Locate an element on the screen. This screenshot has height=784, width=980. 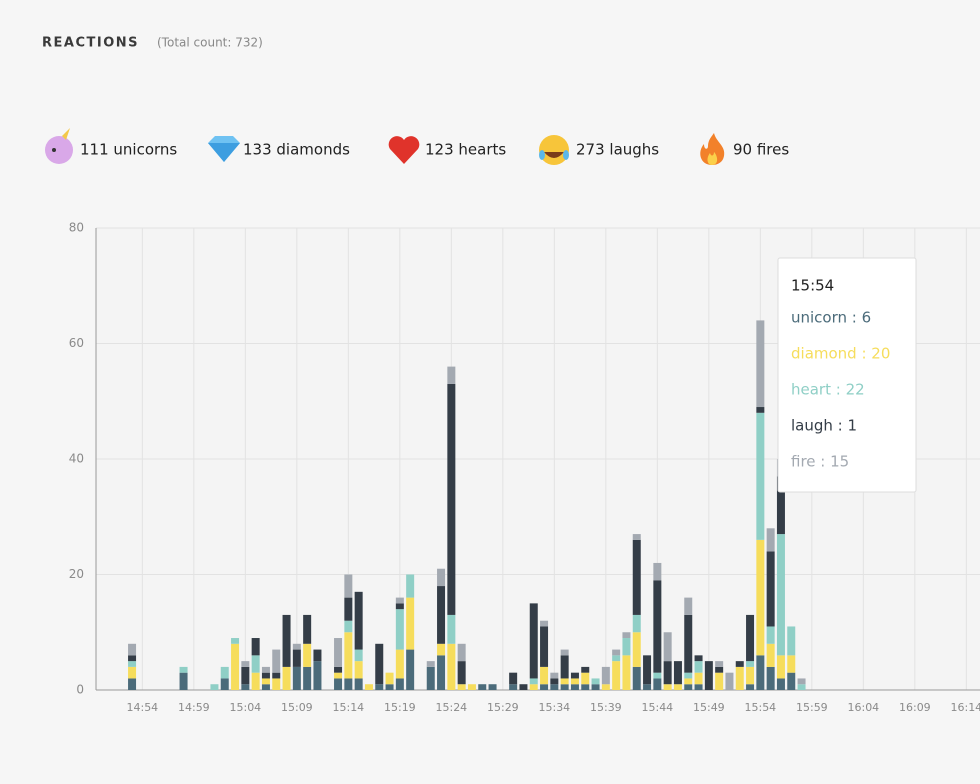
x-tick-label: 15:04 is located at coordinates (245, 707).